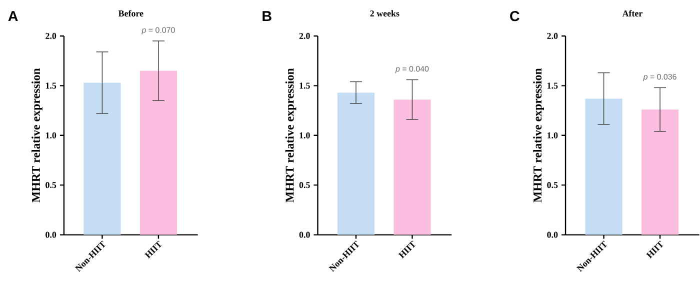  What do you see at coordinates (632, 13) in the screenshot?
I see `chart-title: After` at bounding box center [632, 13].